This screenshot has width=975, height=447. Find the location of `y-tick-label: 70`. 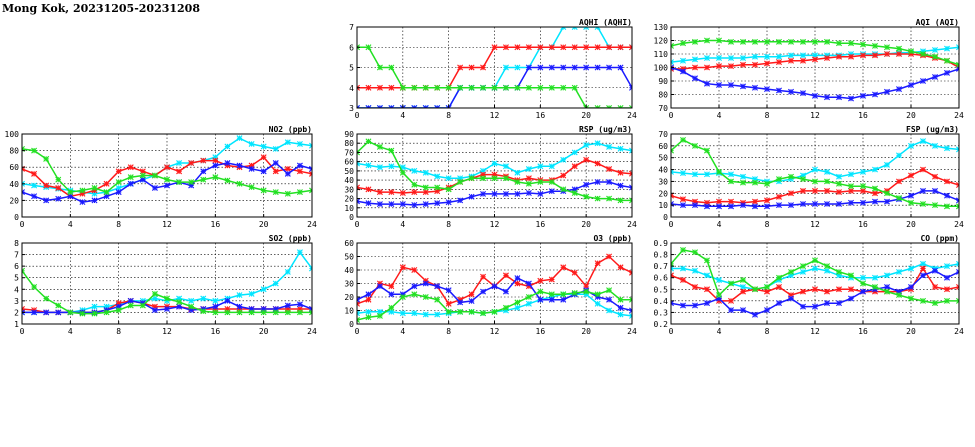

y-tick-label: 70 is located at coordinates (663, 108).